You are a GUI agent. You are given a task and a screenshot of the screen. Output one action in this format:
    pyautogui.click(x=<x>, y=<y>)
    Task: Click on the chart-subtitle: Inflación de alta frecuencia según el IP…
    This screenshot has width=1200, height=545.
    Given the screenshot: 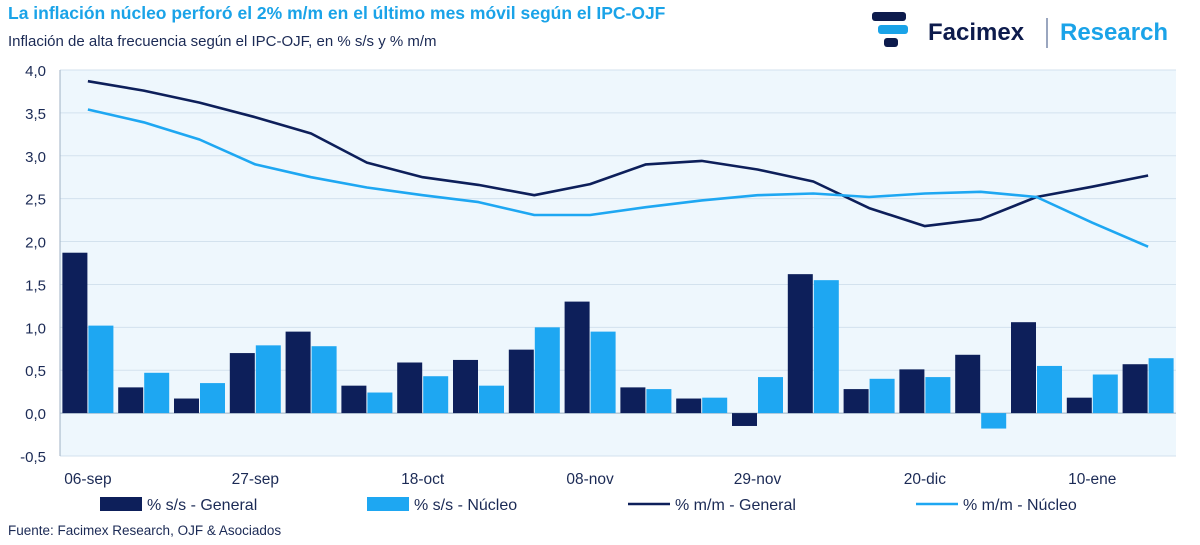 What is the action you would take?
    pyautogui.click(x=222, y=41)
    